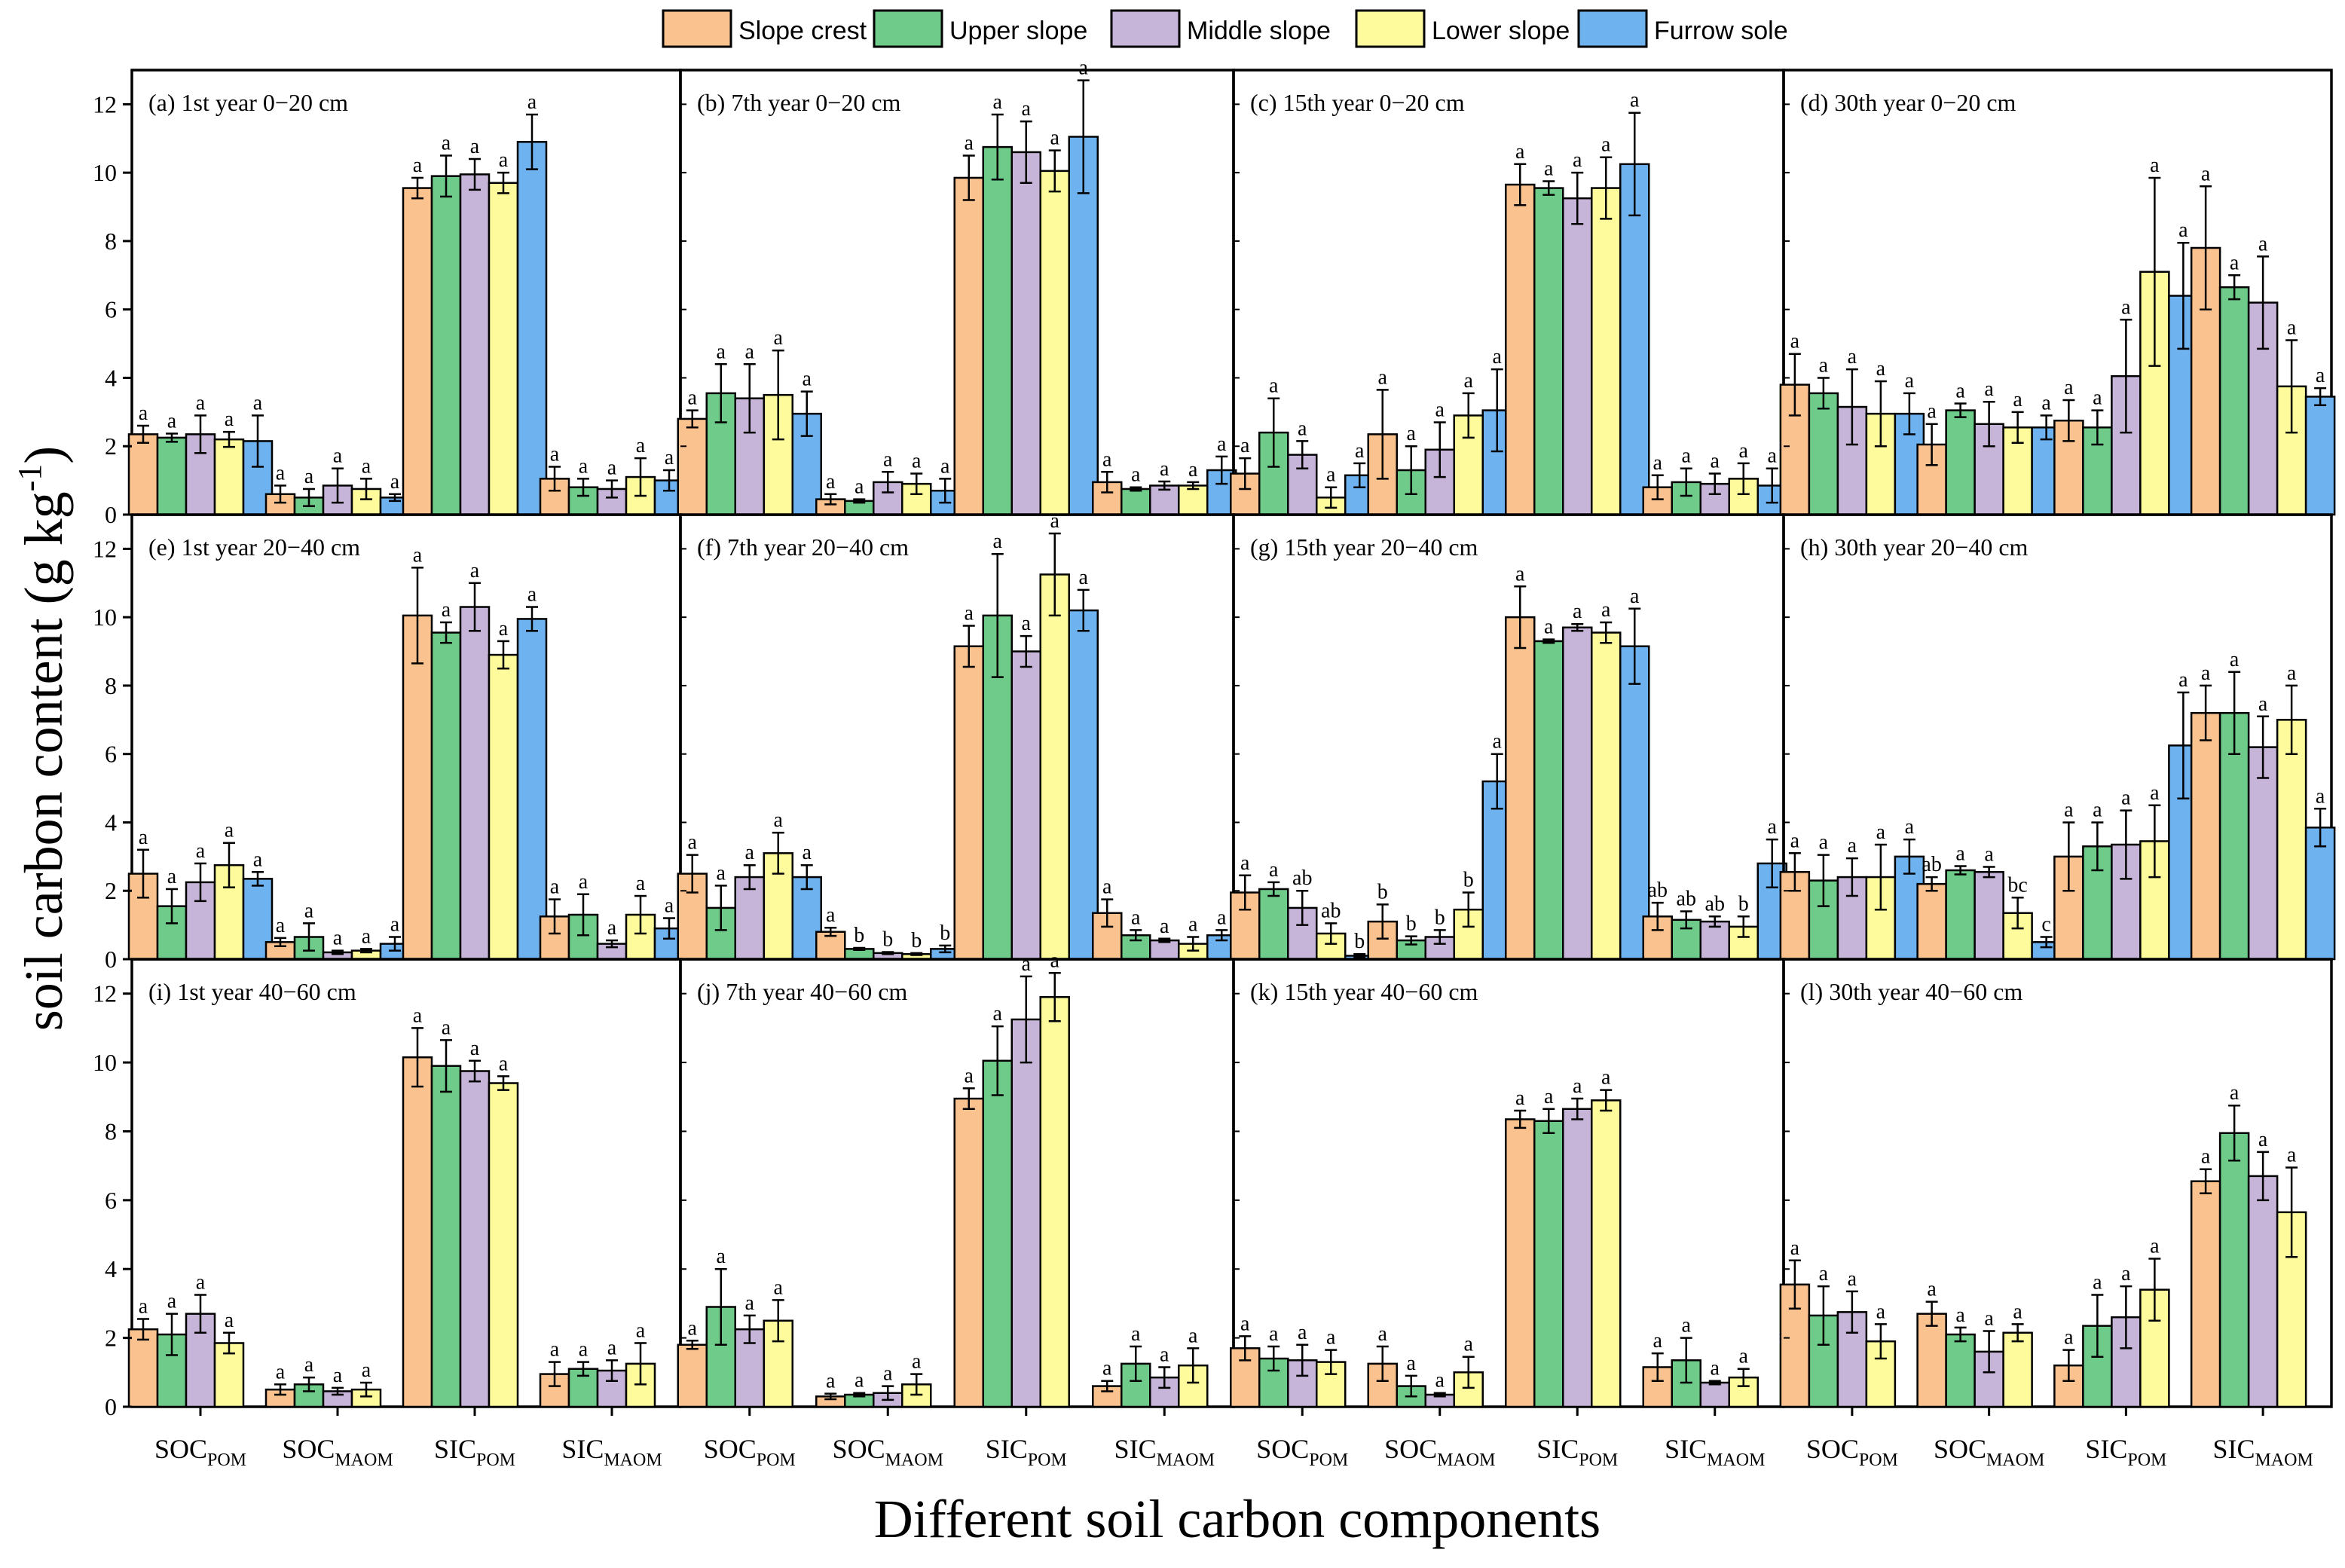  I want to click on x-tick-label: SICMAOM, so click(612, 1452).